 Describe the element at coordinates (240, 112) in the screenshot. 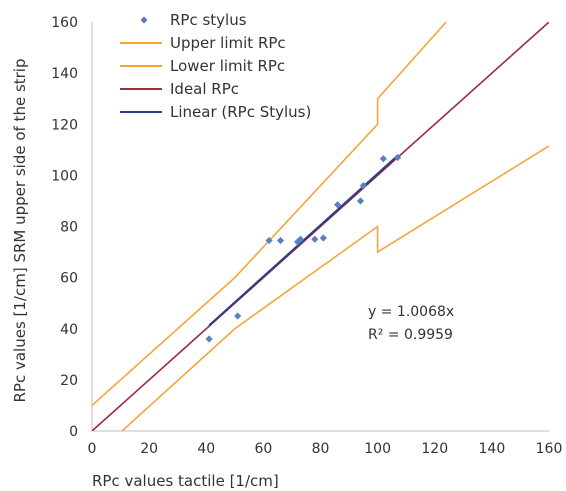

I see `legend-label: Linear (RPc Stylus)` at that location.